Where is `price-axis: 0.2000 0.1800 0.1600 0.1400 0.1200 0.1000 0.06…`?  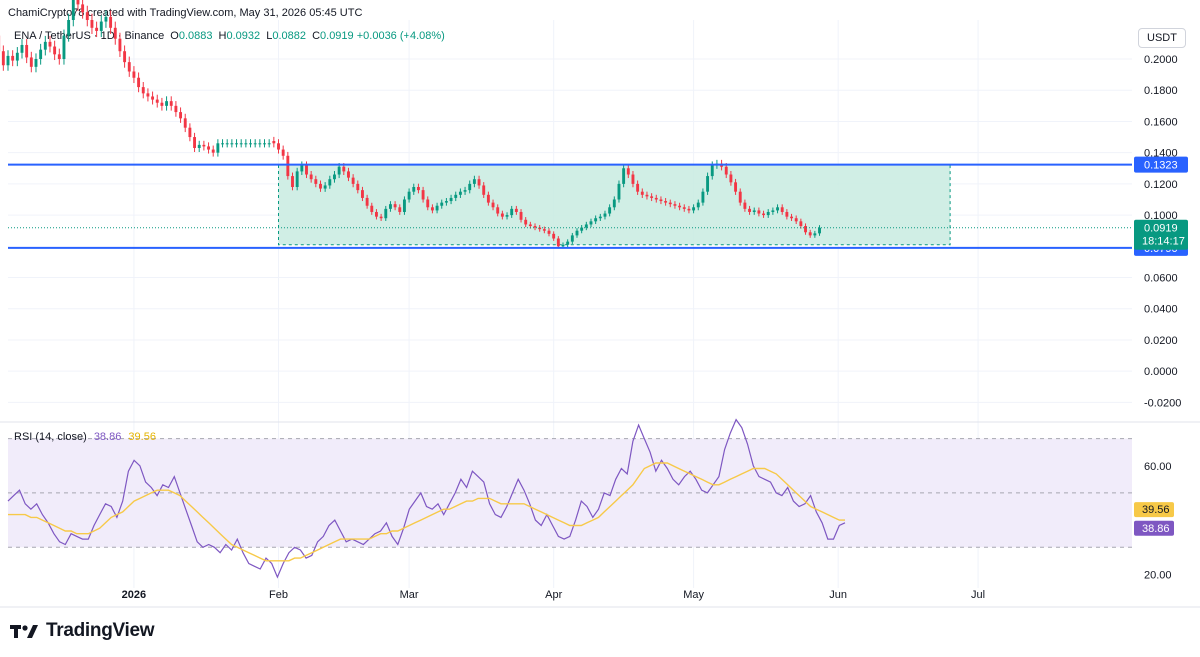 price-axis: 0.2000 0.1800 0.1600 0.1400 0.1200 0.1000 0.06… is located at coordinates (1161, 231).